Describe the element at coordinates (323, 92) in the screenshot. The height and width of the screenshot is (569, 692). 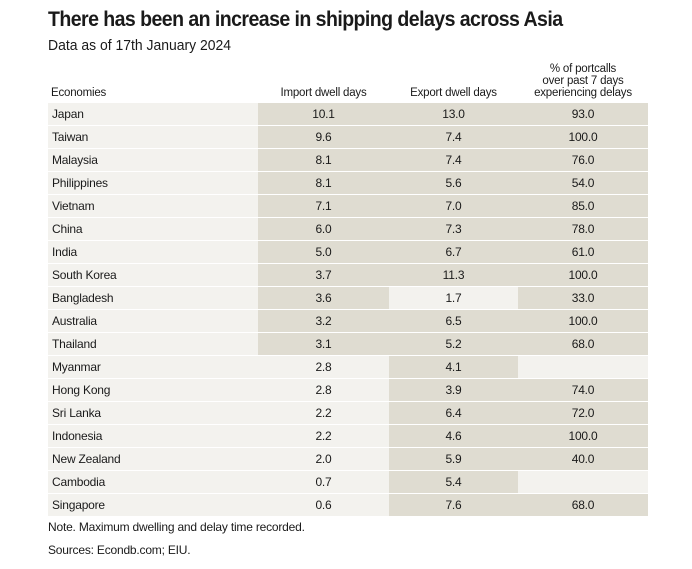
I see `header-import: Import dwell days` at that location.